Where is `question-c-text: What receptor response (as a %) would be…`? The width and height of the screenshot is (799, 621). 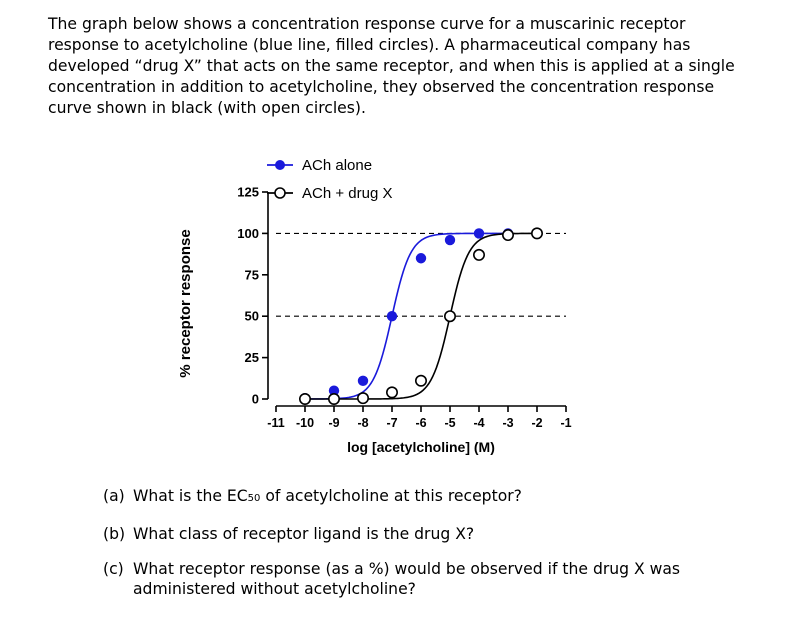
question-c-text: What receptor response (as a %) would be… is located at coordinates (407, 579).